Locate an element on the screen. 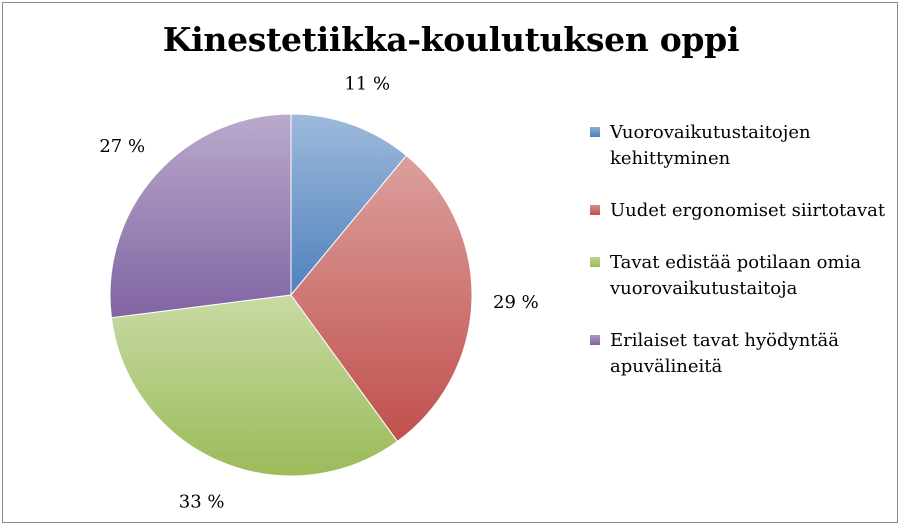 The width and height of the screenshot is (902, 527). legend-label: Erilaiset tavat hyödyntää apuvälineitä is located at coordinates (724, 353).